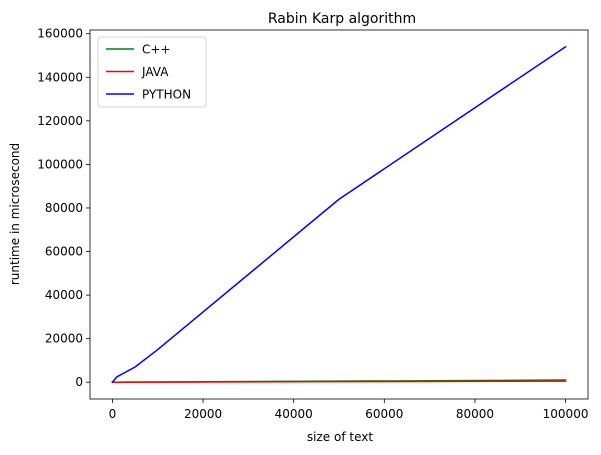 This screenshot has height=455, width=601. What do you see at coordinates (203, 414) in the screenshot?
I see `x-tick-label: 20000` at bounding box center [203, 414].